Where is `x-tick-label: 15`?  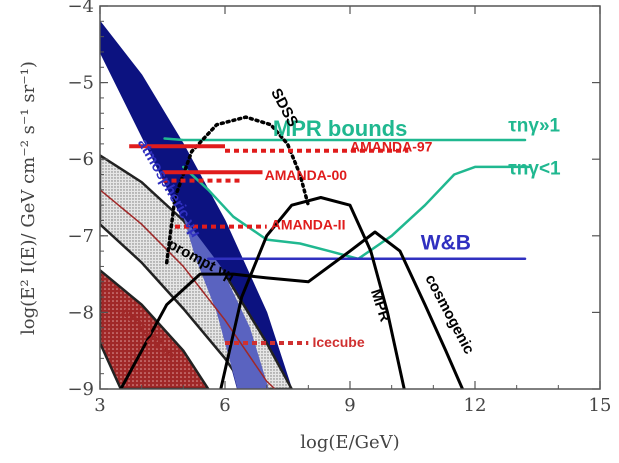 x-tick-label: 15 is located at coordinates (600, 405).